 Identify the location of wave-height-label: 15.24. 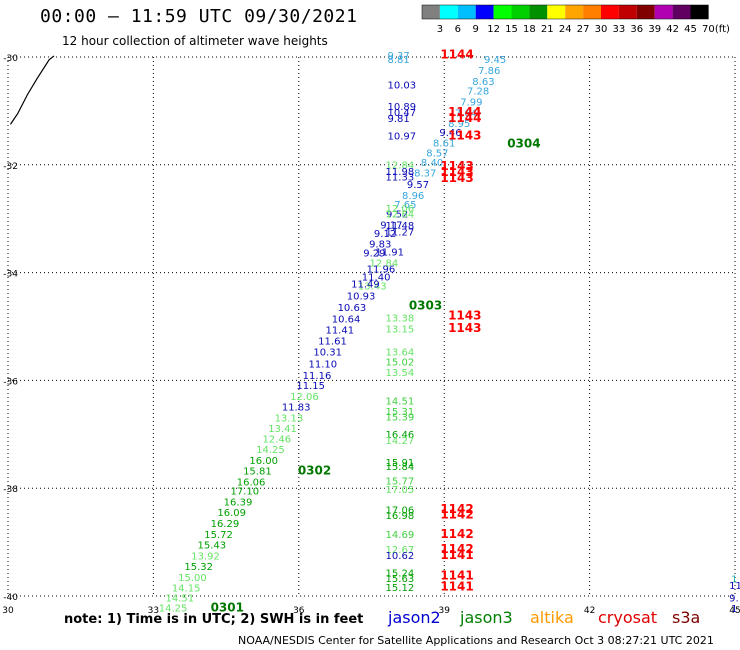
(400, 574).